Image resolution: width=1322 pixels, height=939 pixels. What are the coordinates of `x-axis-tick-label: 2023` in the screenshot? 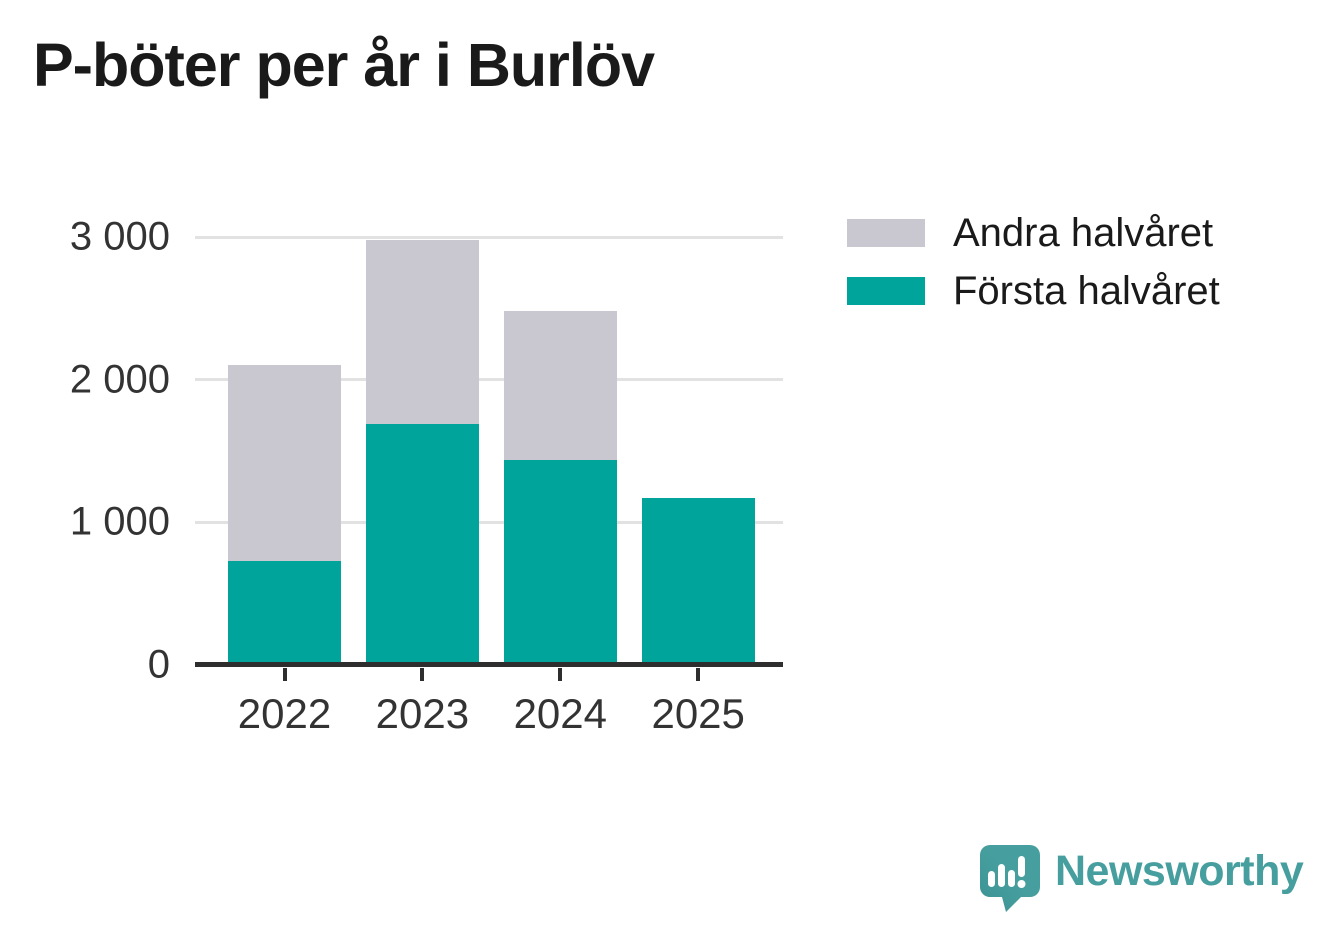 It's located at (422, 713).